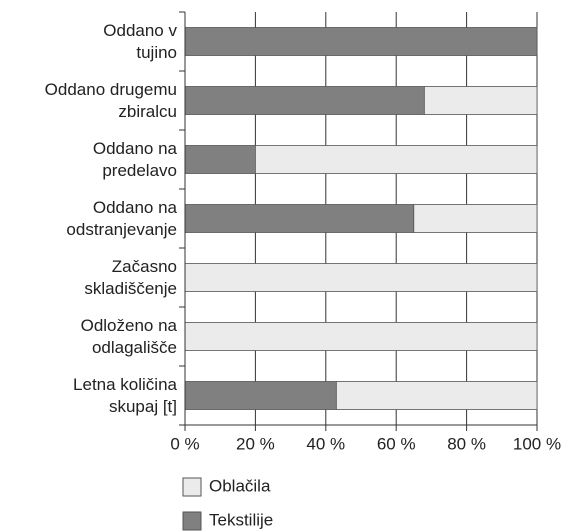  Describe the element at coordinates (121, 218) in the screenshot. I see `y-tick-label: Oddano na odstranjevanje` at that location.